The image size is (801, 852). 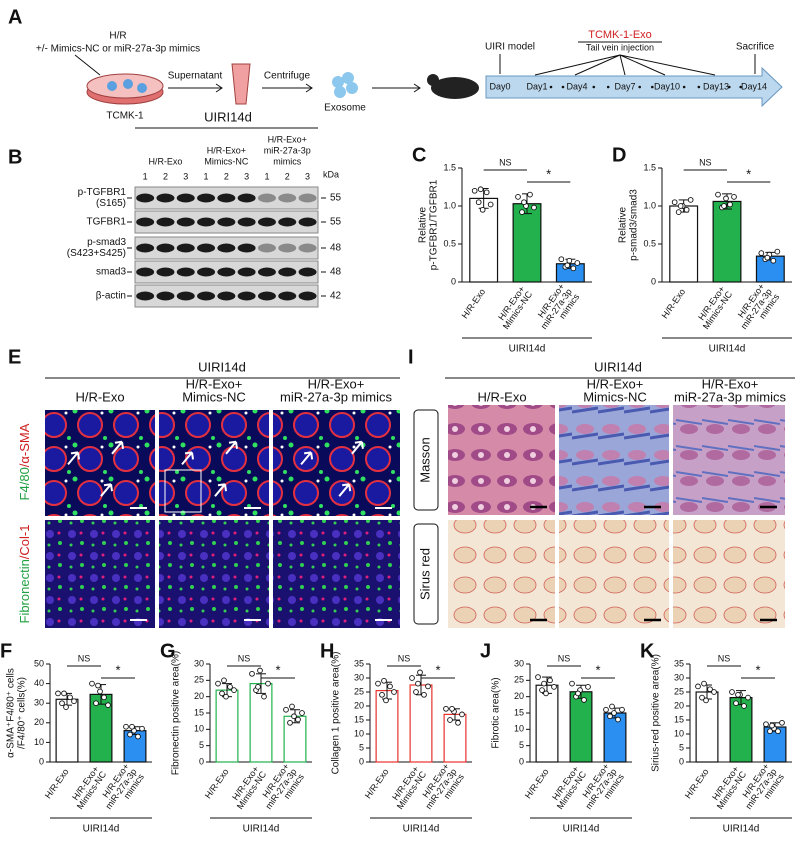 I want to click on row-box, so click(x=426, y=460).